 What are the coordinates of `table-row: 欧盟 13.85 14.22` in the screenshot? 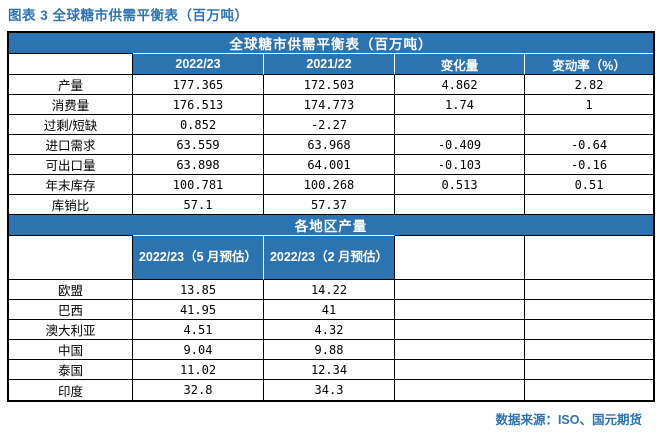 It's located at (331, 290).